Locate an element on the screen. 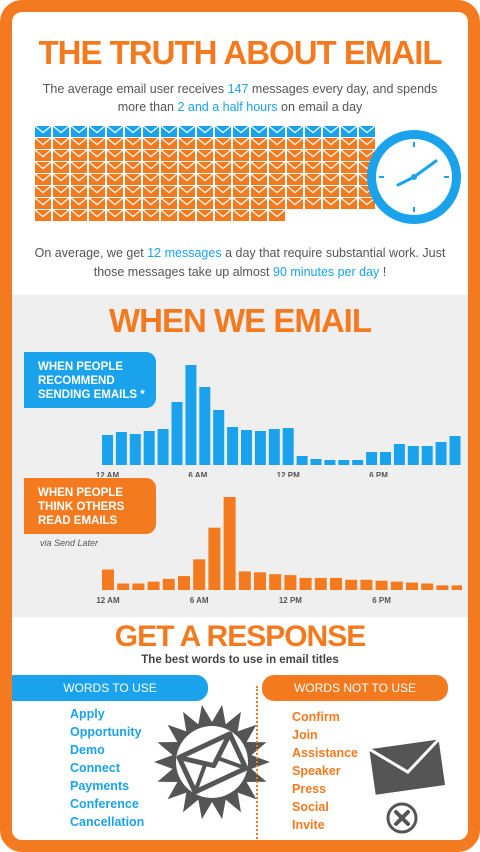 This screenshot has height=852, width=480. word-item: Conference is located at coordinates (104, 804).